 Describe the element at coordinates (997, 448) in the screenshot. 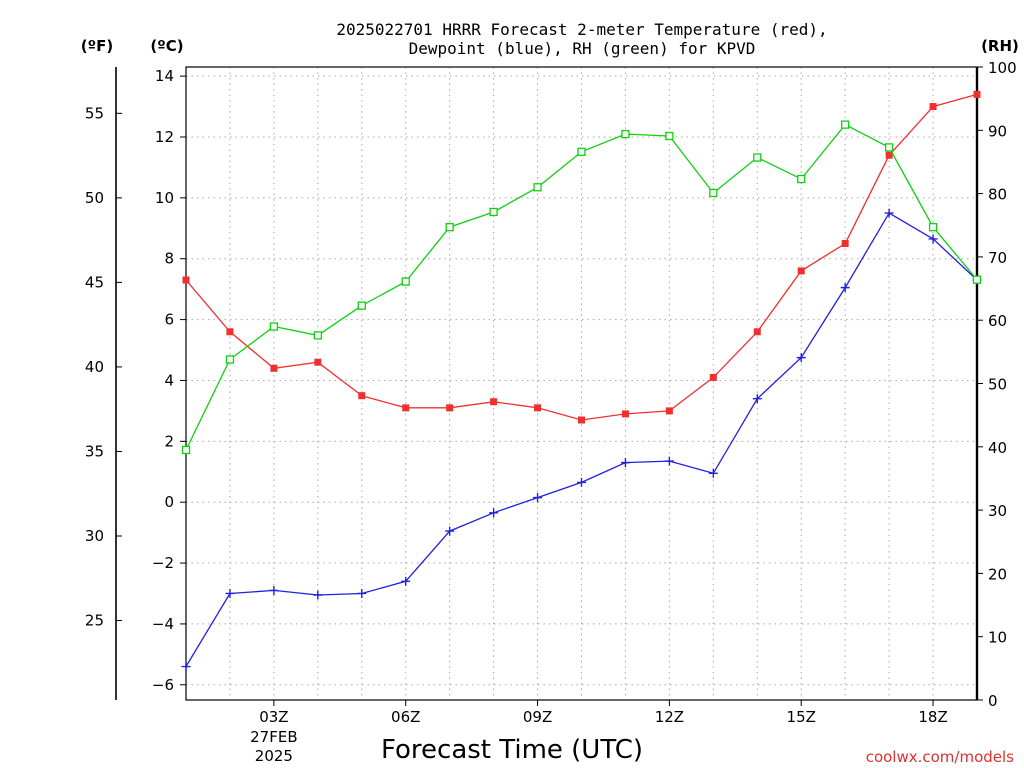

I see `rh-tick-label: 40` at that location.